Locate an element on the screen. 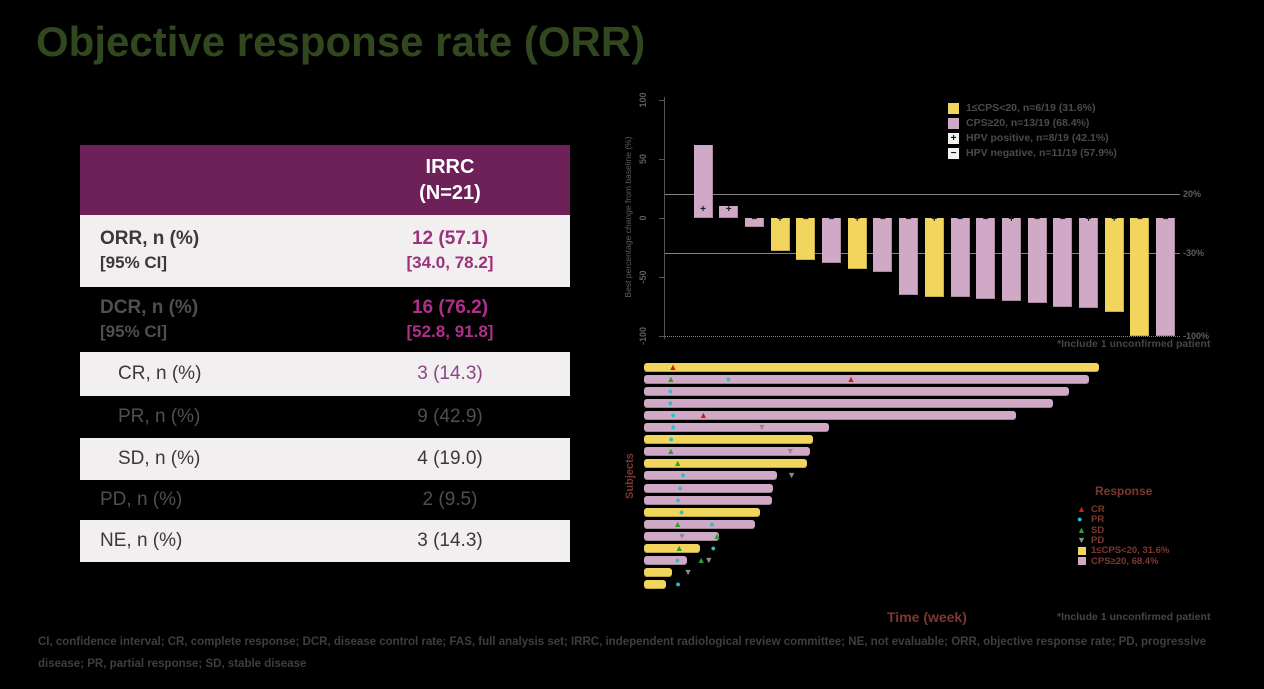 The width and height of the screenshot is (1264, 689). waterfall-legend-item: − HPV negative, n=11/19 (57.9%) is located at coordinates (1098, 154).